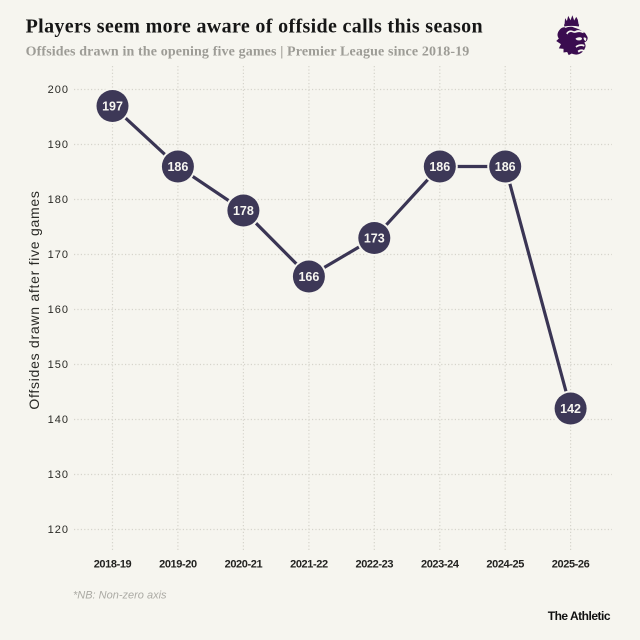 The width and height of the screenshot is (640, 640). Describe the element at coordinates (440, 564) in the screenshot. I see `svg-text: 2023-24` at that location.